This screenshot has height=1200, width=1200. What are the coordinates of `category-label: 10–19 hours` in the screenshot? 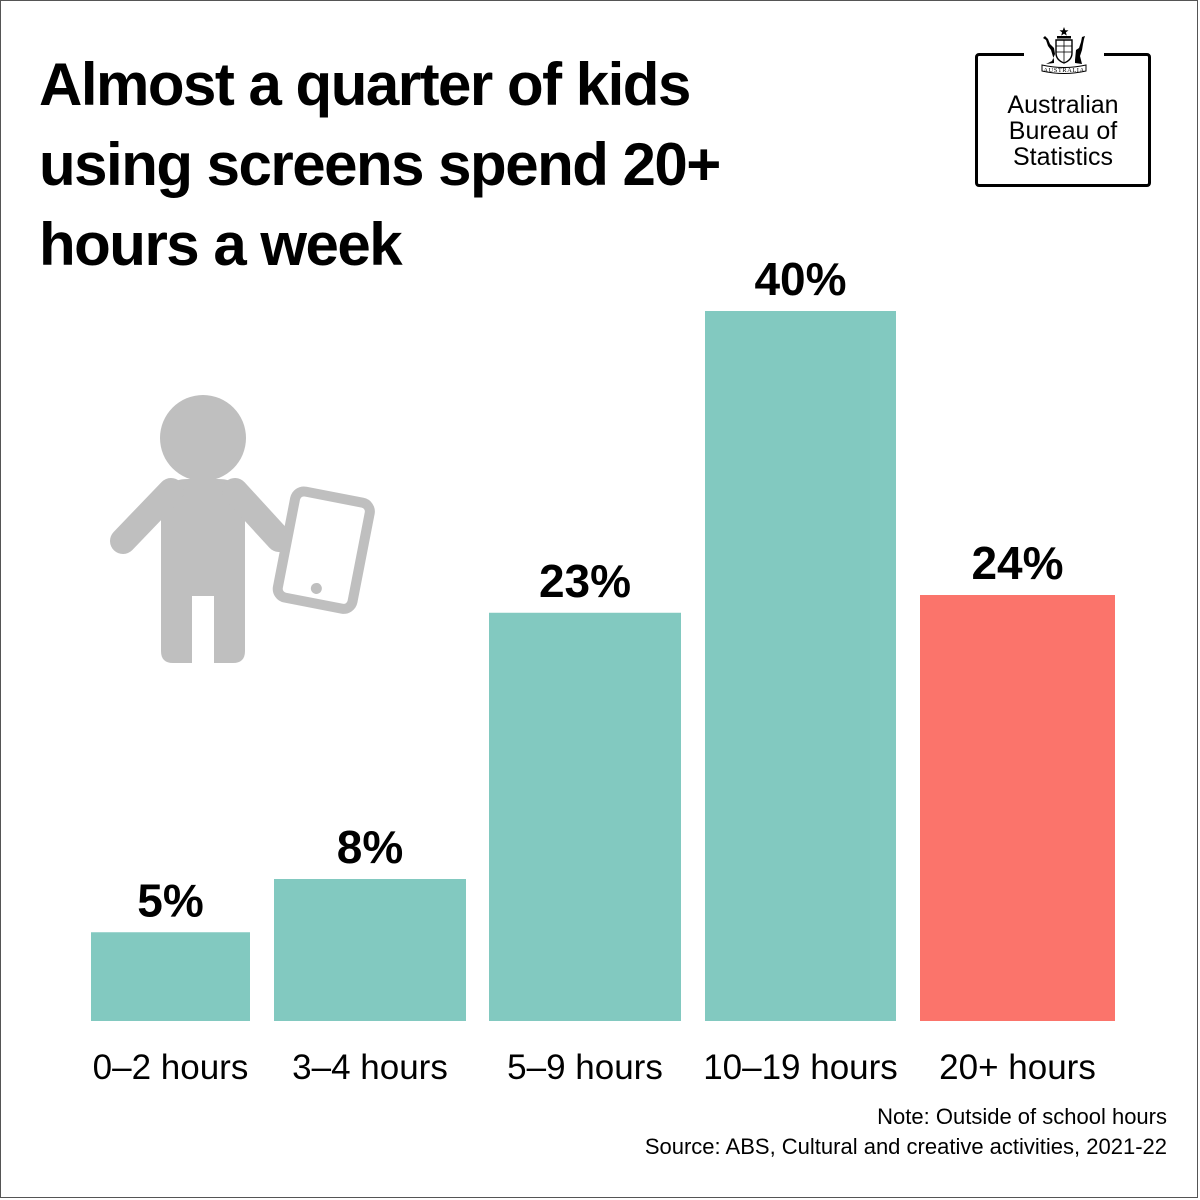 It's located at (800, 1067).